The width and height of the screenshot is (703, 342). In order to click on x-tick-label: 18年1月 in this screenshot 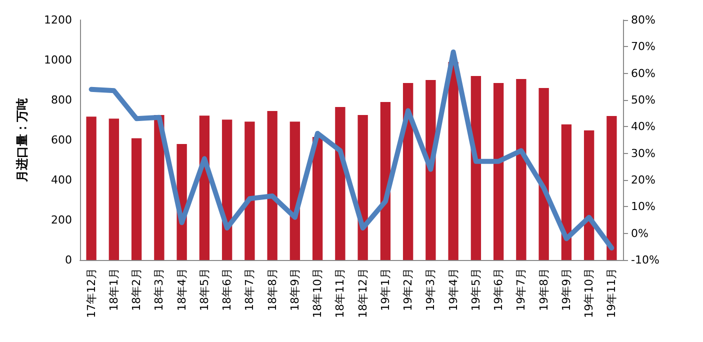, I will do `click(113, 289)`.